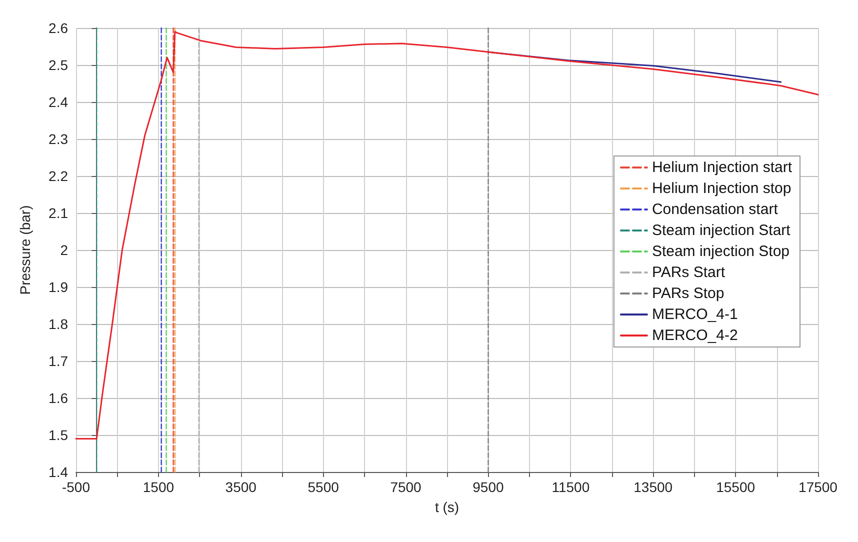  I want to click on x-tick-label: 5500, so click(324, 487).